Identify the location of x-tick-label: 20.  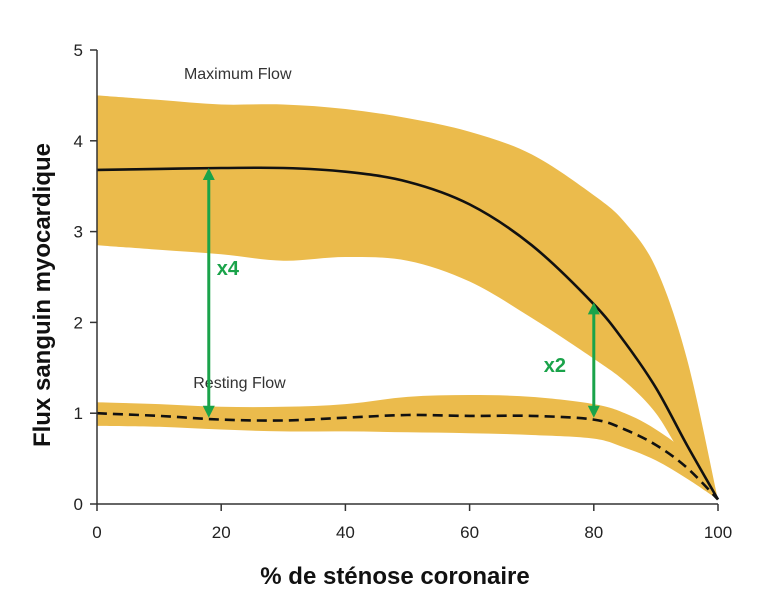
(221, 532).